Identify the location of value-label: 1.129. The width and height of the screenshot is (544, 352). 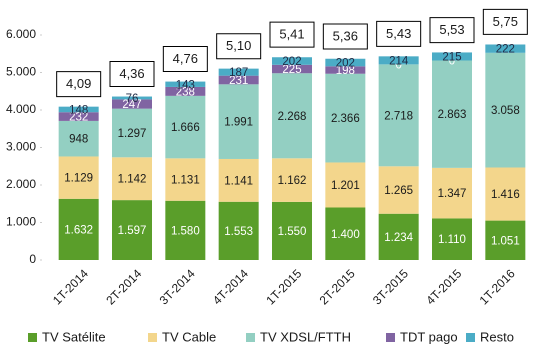
(78, 179).